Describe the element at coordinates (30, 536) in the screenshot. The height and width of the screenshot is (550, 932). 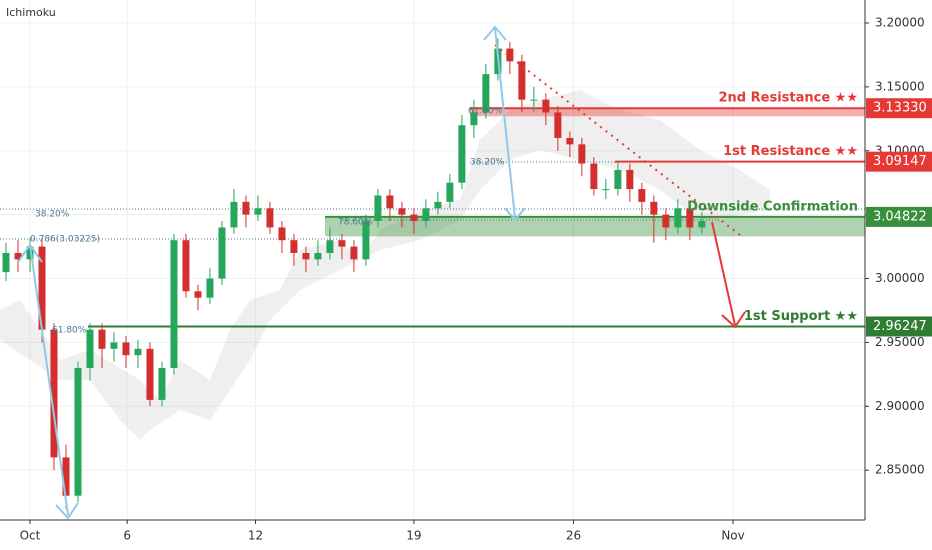
I see `x-tick-label: Oct` at that location.